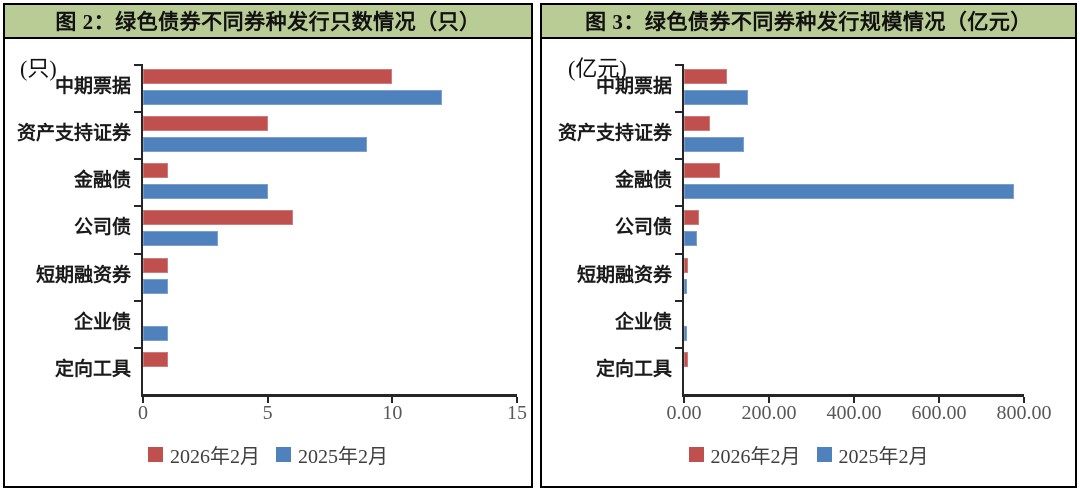 The height and width of the screenshot is (491, 1080). I want to click on x-tick-label: 600.00, so click(939, 413).